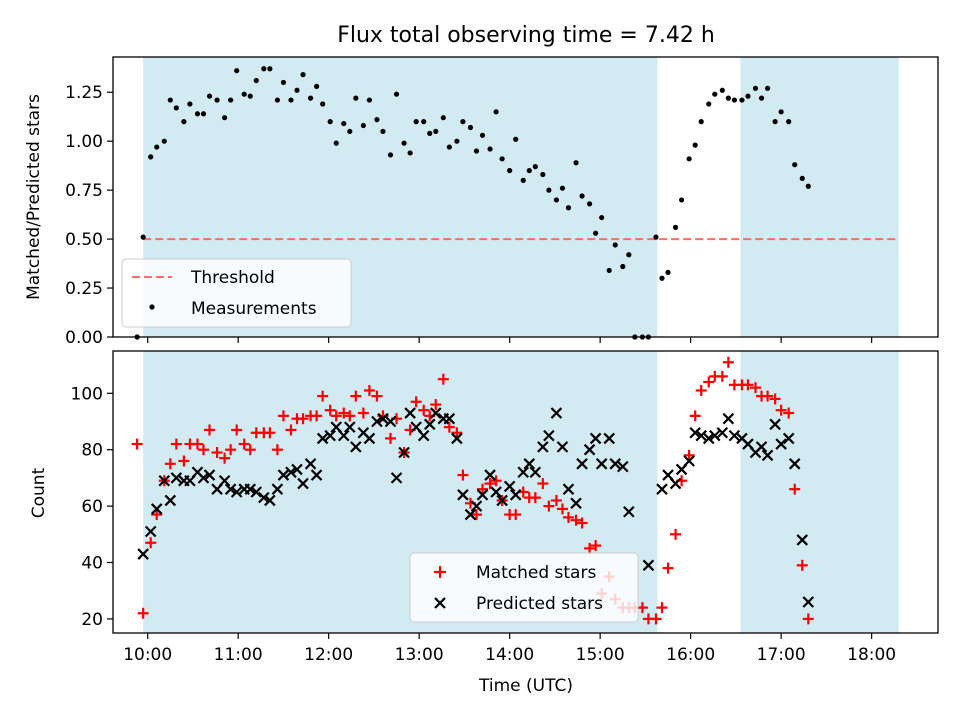  What do you see at coordinates (87, 394) in the screenshot?
I see `y-tick-label: 100` at bounding box center [87, 394].